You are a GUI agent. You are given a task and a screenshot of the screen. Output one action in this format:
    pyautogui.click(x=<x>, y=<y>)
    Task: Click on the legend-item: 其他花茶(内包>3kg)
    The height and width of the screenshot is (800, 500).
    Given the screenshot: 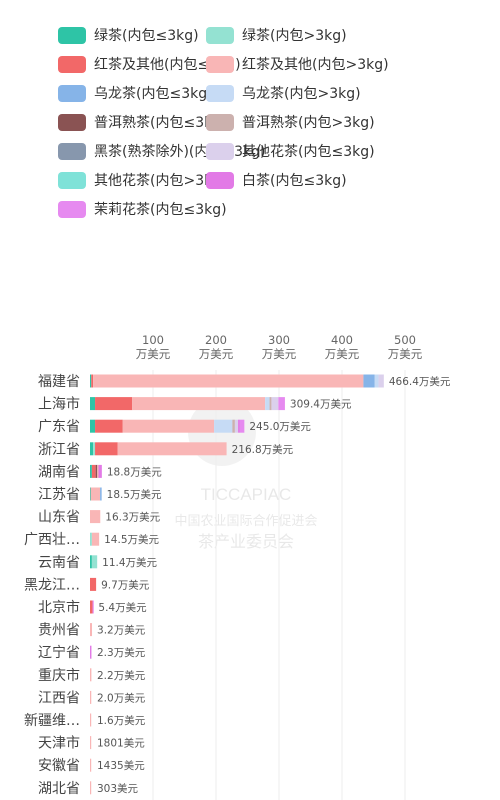 What is the action you would take?
    pyautogui.click(x=142, y=180)
    